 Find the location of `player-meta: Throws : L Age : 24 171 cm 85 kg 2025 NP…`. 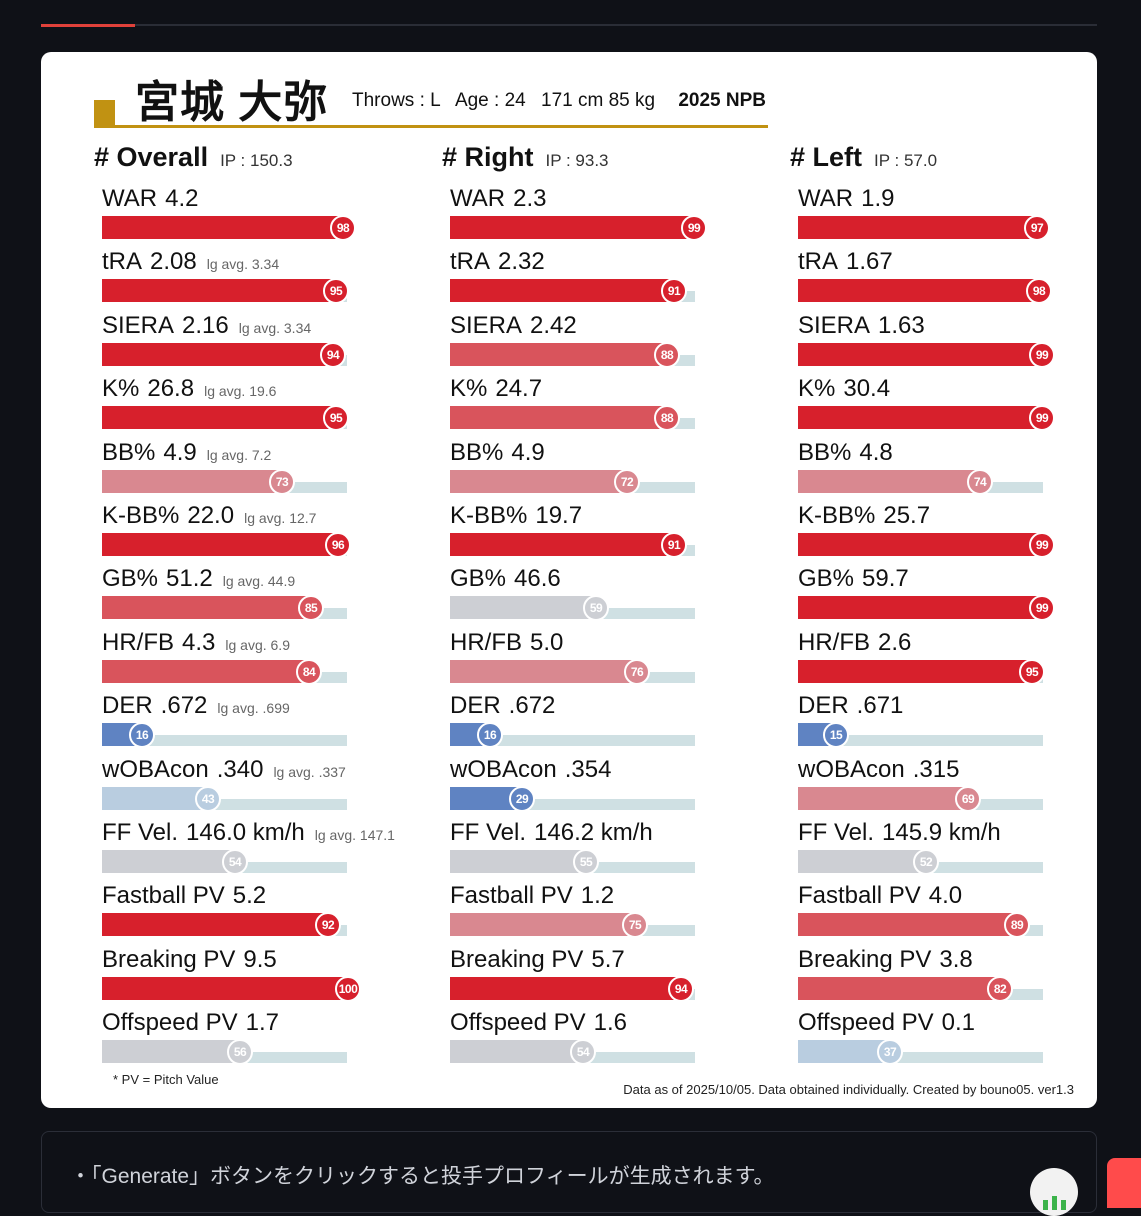

player-meta: Throws : L Age : 24 171 cm 85 kg 2025 NP… is located at coordinates (564, 101).